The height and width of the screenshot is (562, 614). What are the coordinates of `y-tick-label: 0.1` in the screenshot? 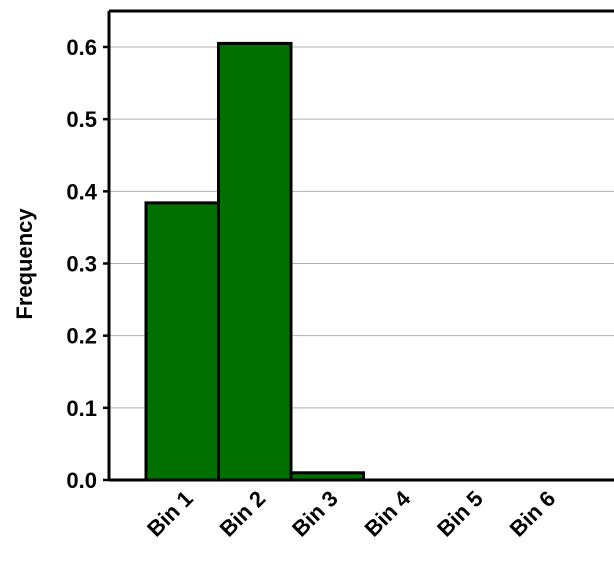 It's located at (81, 408).